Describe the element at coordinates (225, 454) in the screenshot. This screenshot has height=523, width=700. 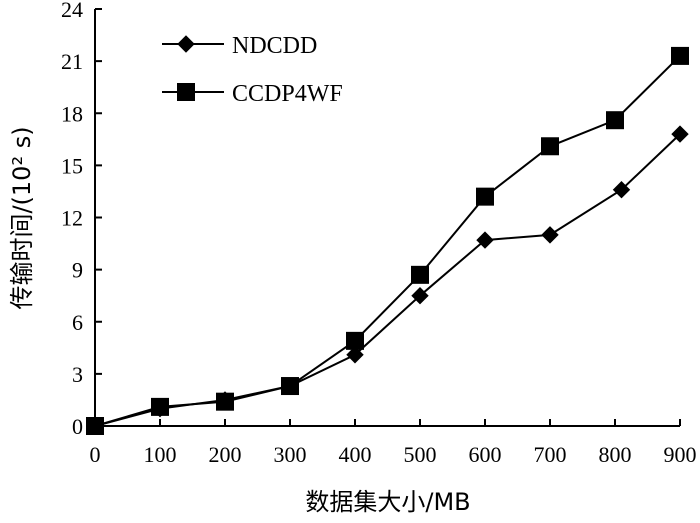
I see `x-tick-label: 200` at that location.